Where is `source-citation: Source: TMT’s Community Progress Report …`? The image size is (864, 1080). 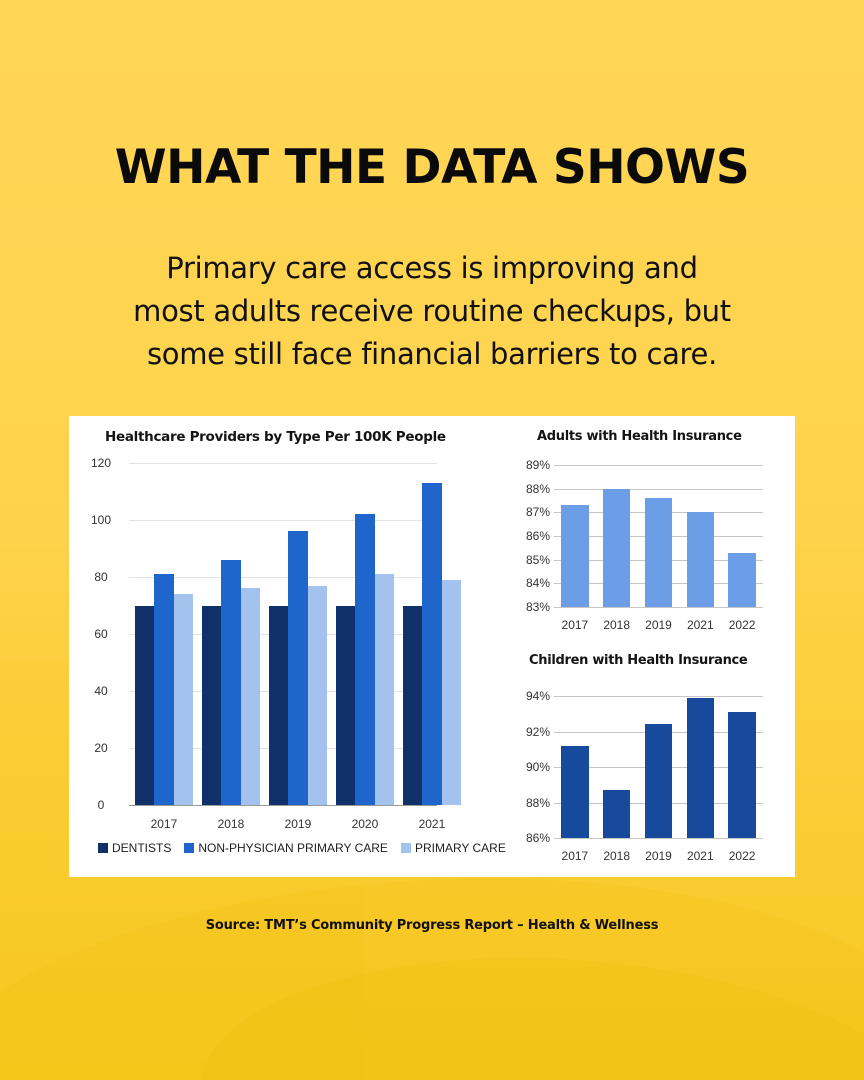
source-citation: Source: TMT’s Community Progress Report … is located at coordinates (432, 925).